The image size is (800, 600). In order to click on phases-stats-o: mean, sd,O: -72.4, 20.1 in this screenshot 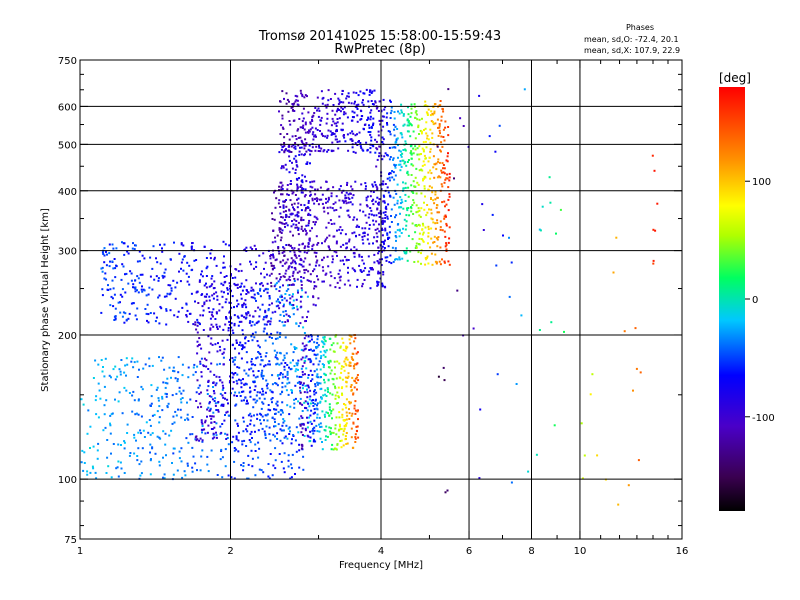, I will do `click(631, 39)`.